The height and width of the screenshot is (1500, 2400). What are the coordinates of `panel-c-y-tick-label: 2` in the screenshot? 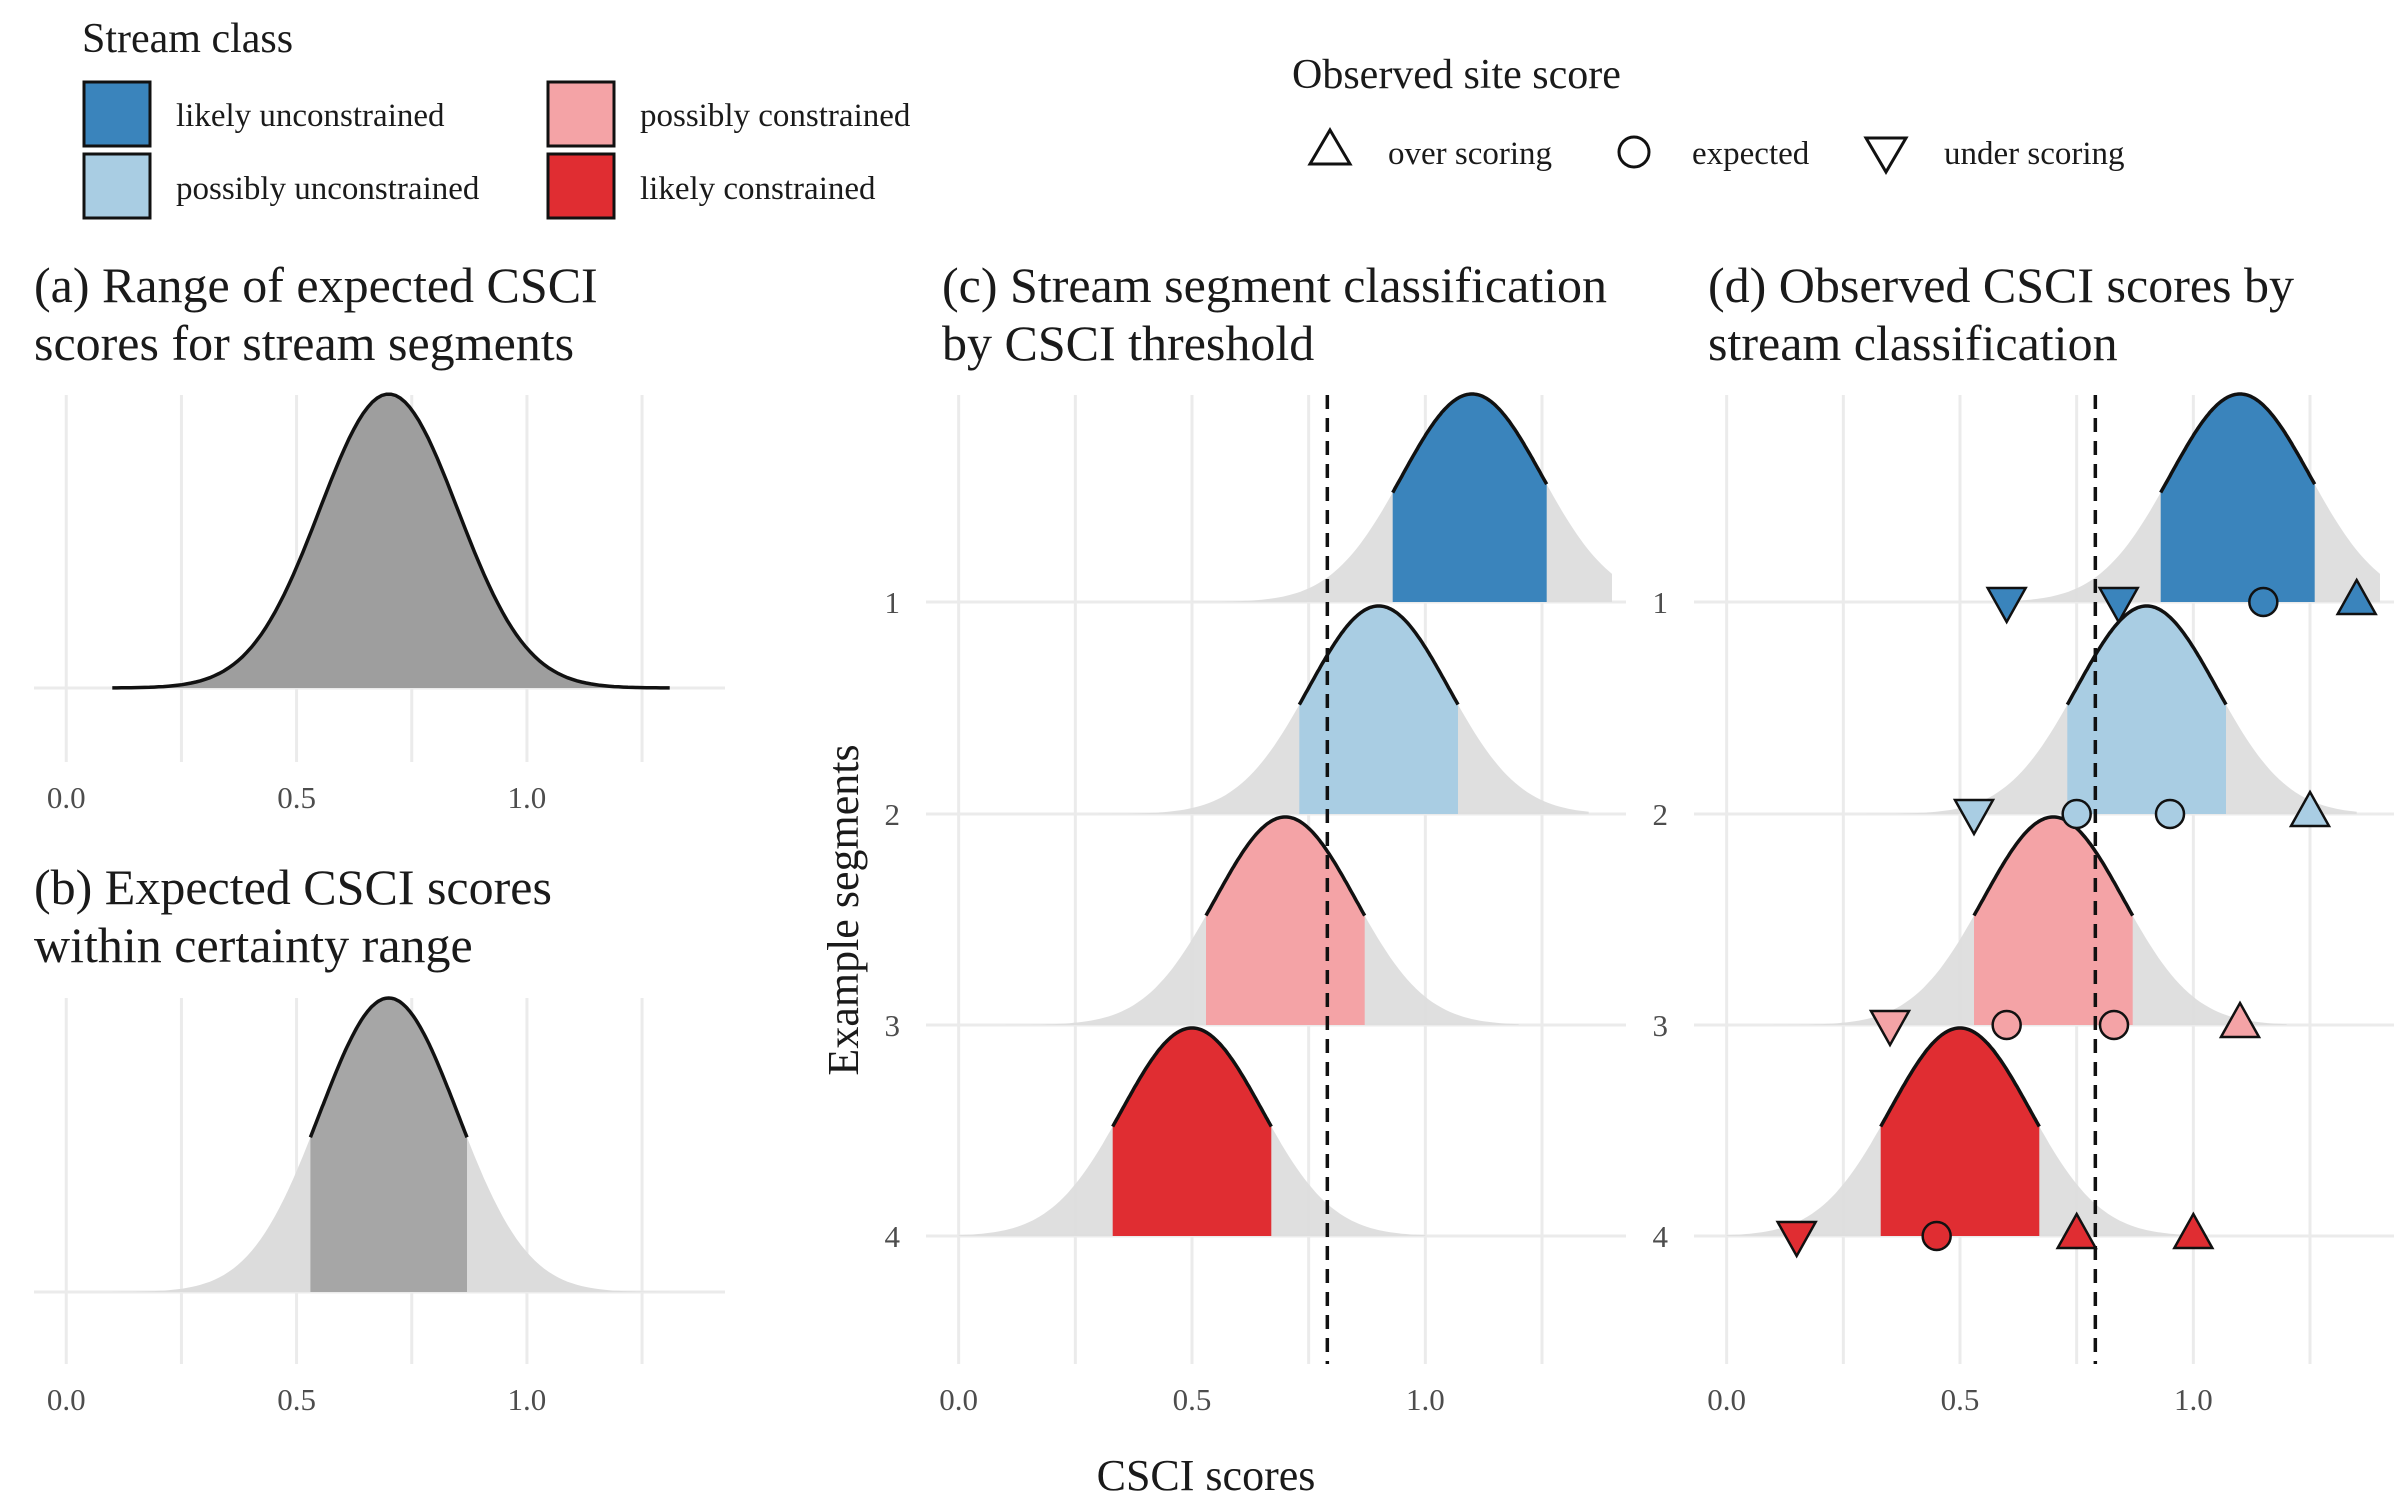 It's located at (893, 814).